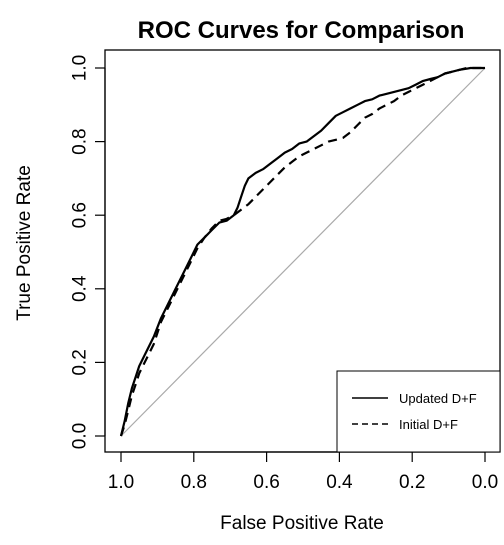  What do you see at coordinates (339, 482) in the screenshot?
I see `x-tick-label: 0.4` at bounding box center [339, 482].